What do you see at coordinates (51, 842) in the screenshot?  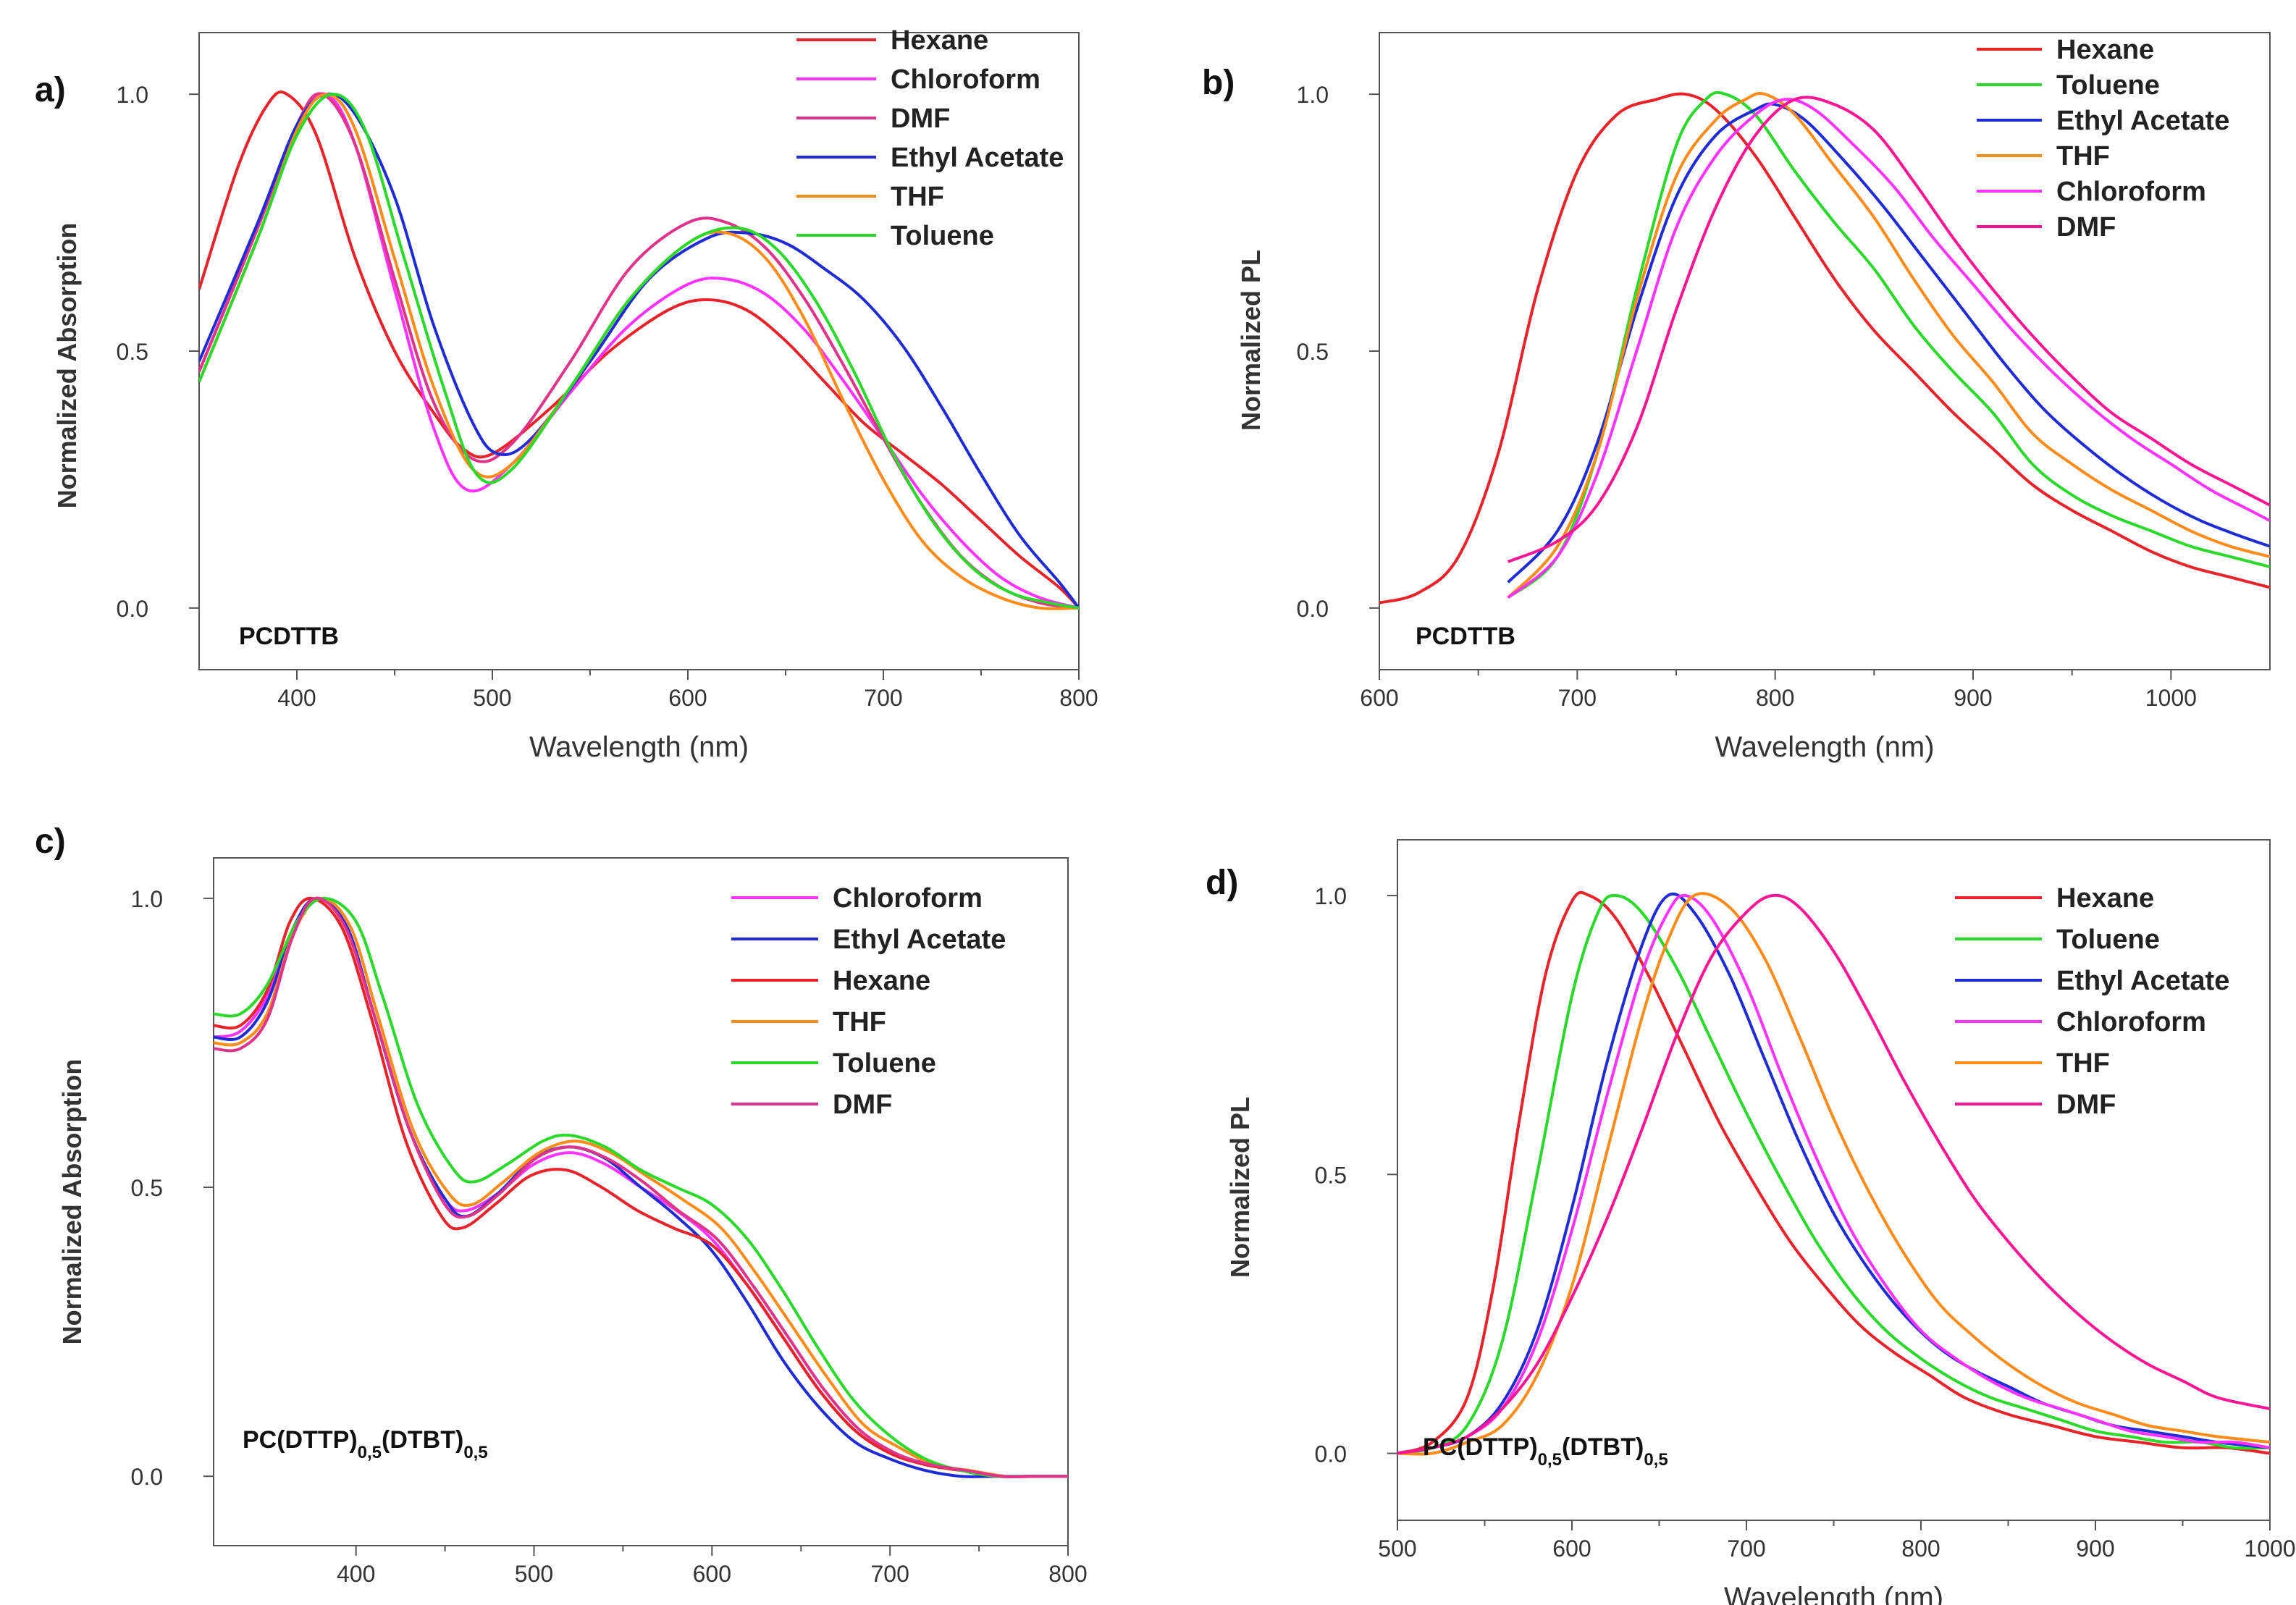 I see `panel-label: c)` at bounding box center [51, 842].